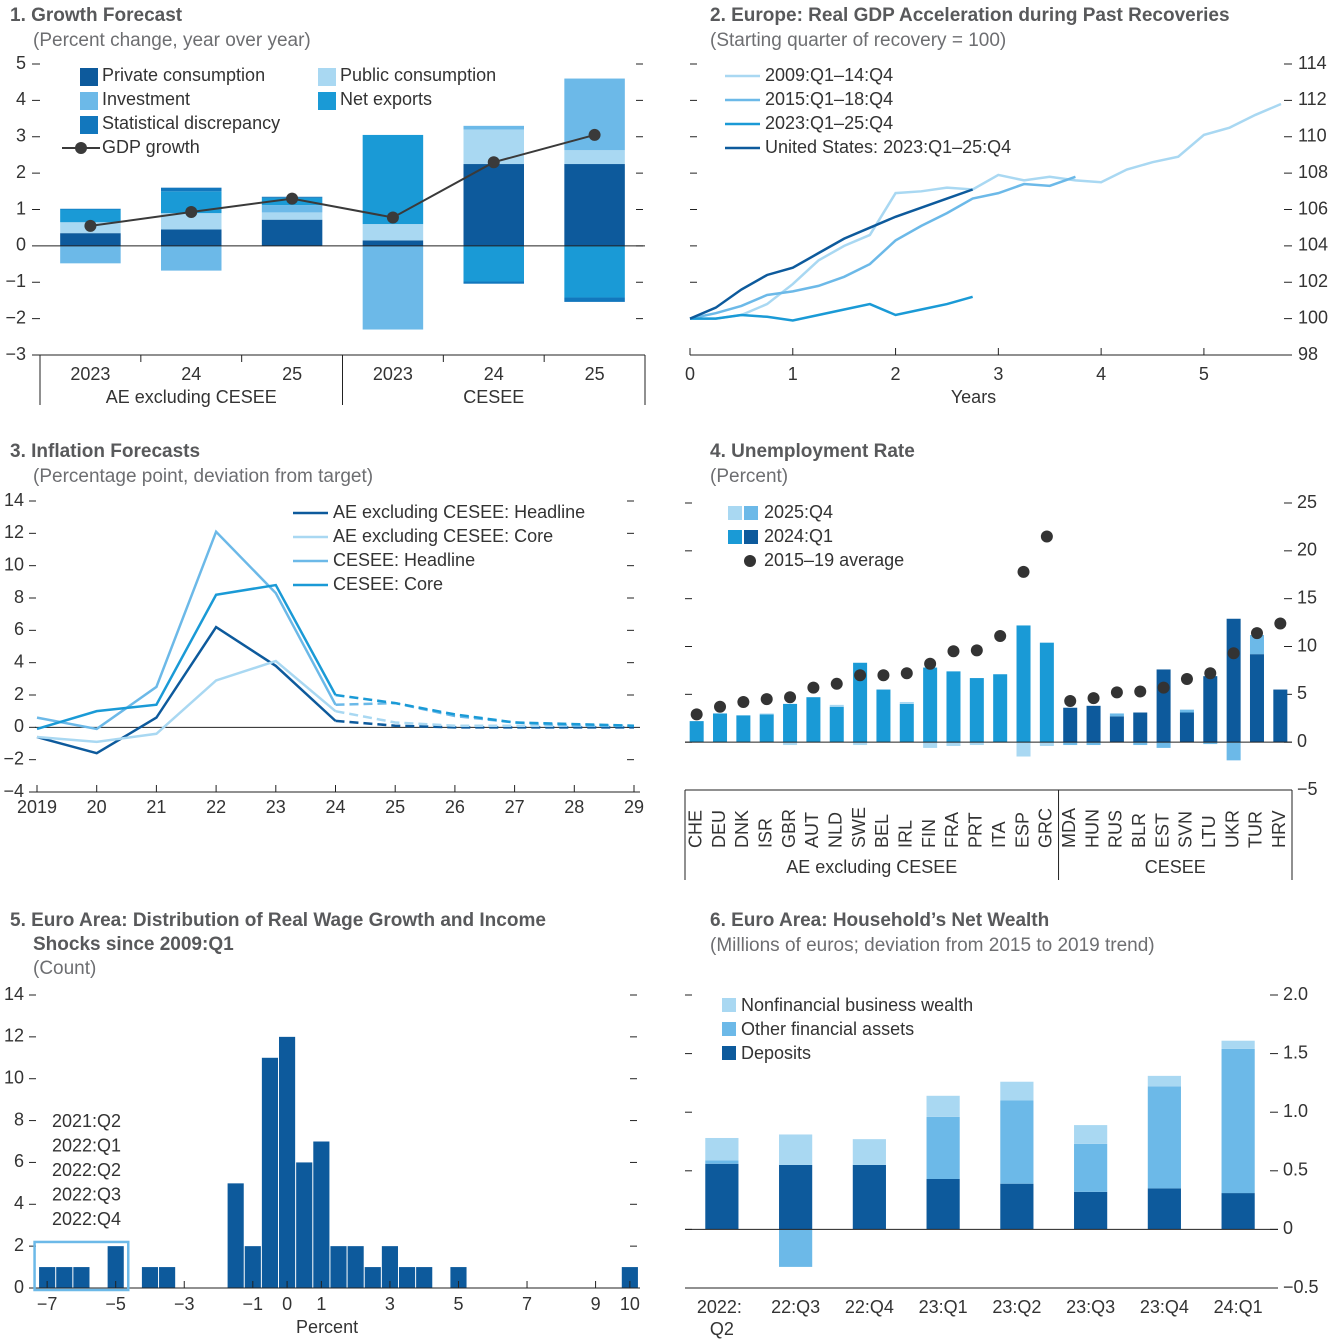 The height and width of the screenshot is (1340, 1335). I want to click on legend-label: 2023:Q1–25:Q4, so click(829, 123).